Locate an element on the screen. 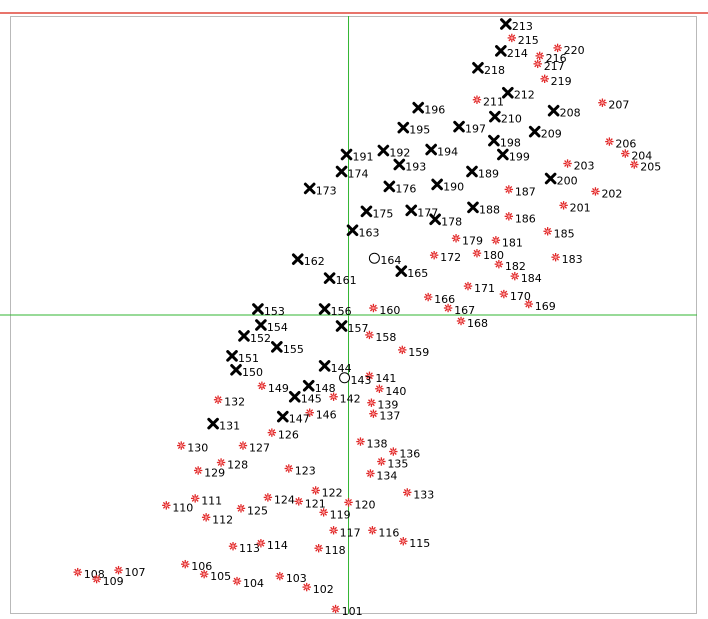  point-label: 153 is located at coordinates (274, 311).